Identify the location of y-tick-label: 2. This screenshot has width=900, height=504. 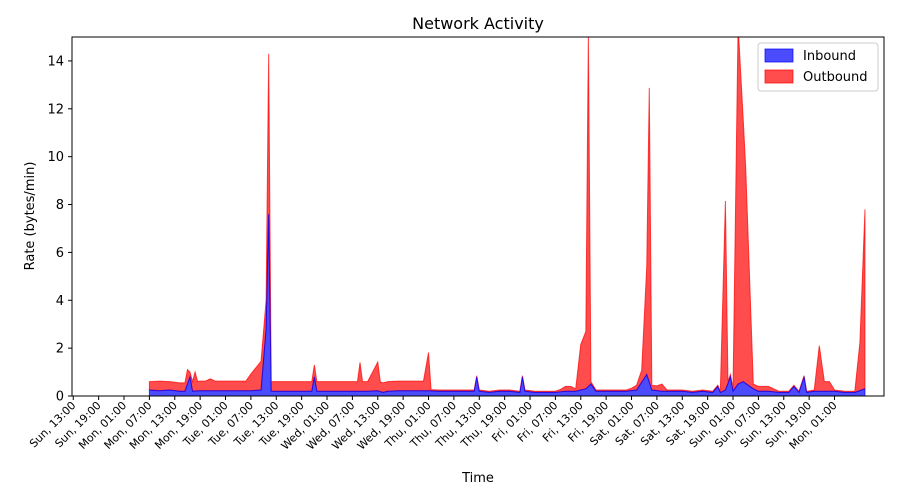
(60, 349).